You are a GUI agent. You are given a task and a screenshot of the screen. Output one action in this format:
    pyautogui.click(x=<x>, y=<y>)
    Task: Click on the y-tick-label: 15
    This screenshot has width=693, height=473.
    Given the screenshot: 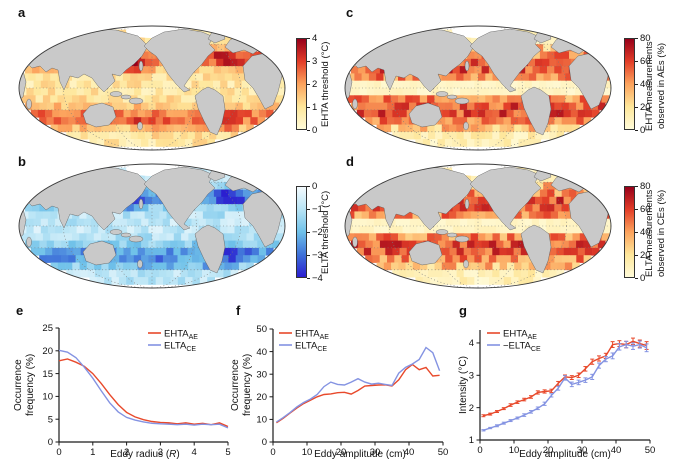 What is the action you would take?
    pyautogui.click(x=47, y=374)
    